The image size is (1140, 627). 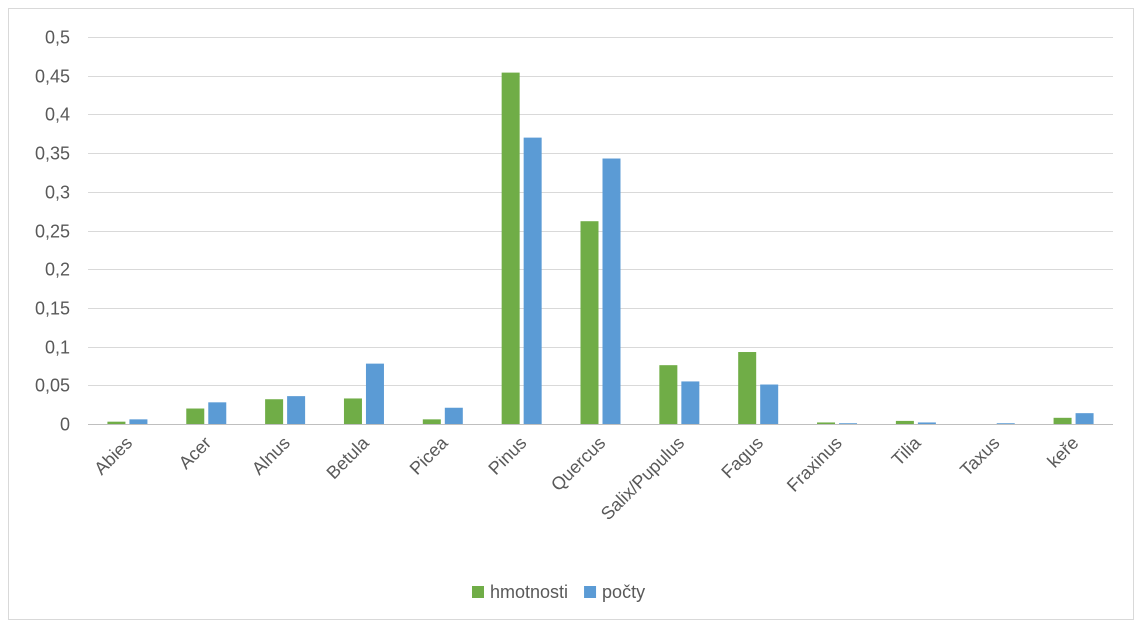 What do you see at coordinates (57, 38) in the screenshot?
I see `y-tick-label: 0,5` at bounding box center [57, 38].